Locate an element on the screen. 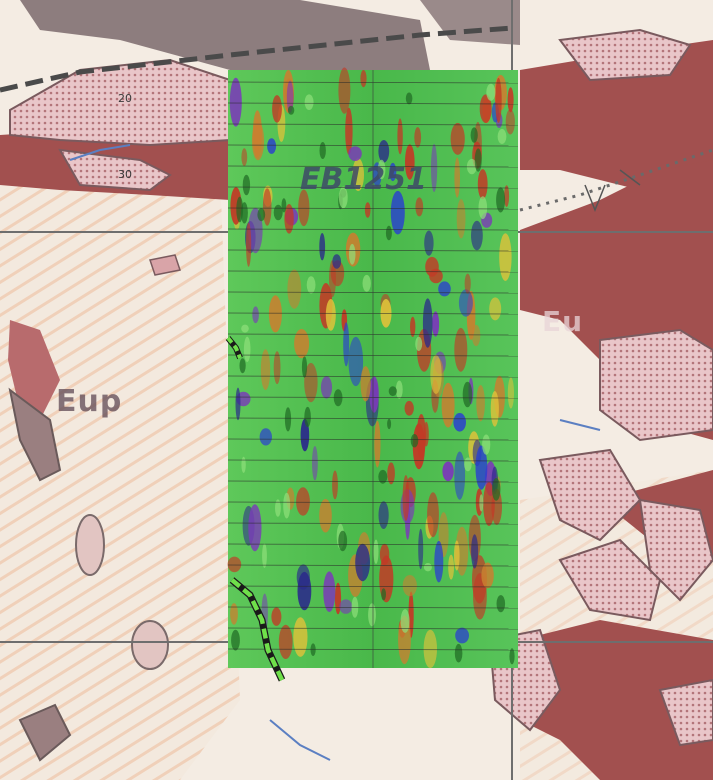 Image resolution: width=713 pixels, height=780 pixels. river-east is located at coordinates (580, 425).